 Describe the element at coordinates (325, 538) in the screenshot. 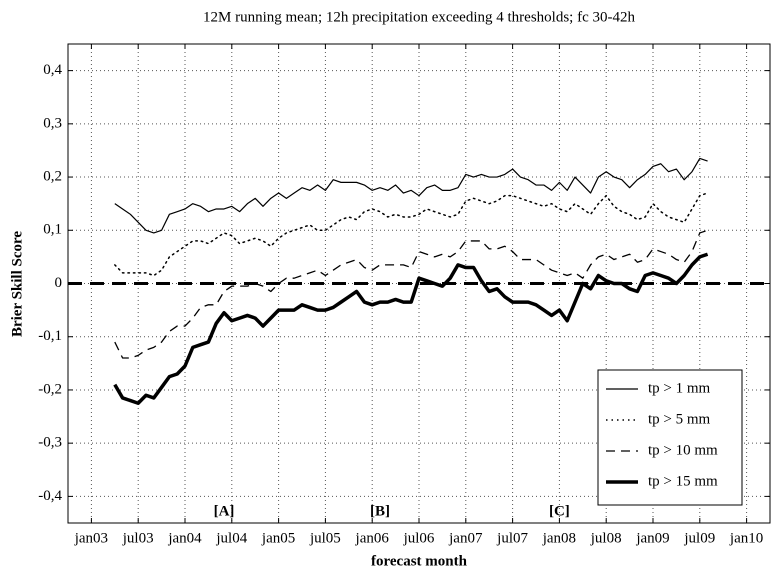

I see `x-tick-label: jul05` at that location.